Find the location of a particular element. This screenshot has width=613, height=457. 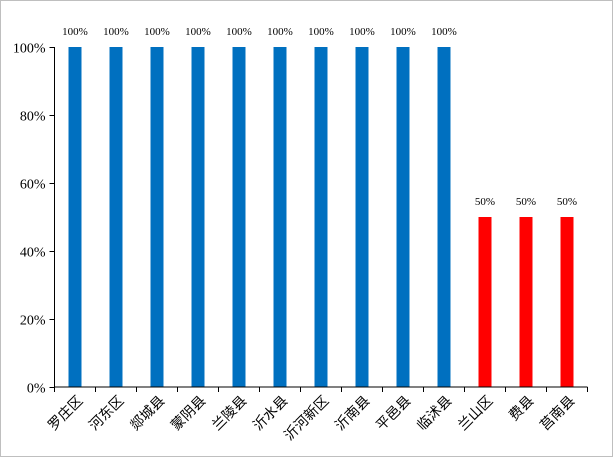

y-tick-label-5: 80% is located at coordinates (33, 117).